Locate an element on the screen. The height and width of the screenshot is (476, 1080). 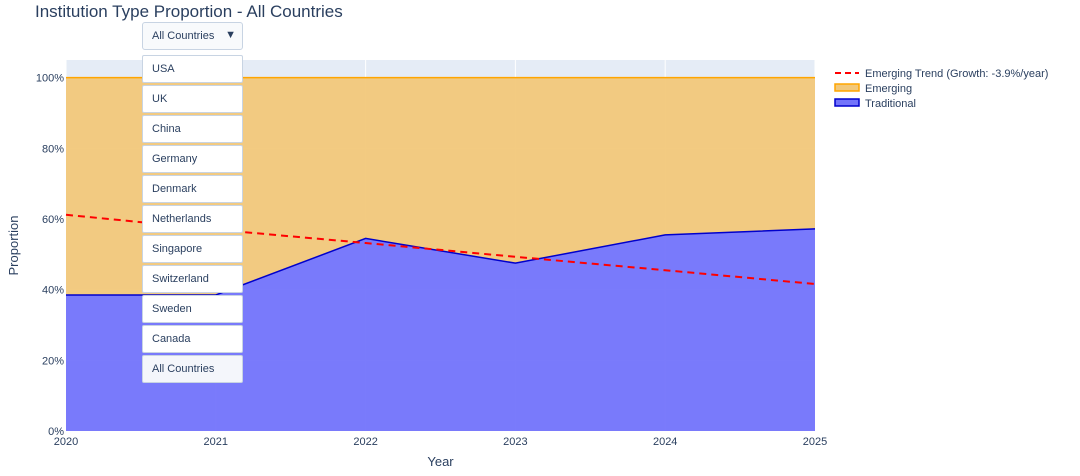
x-tick-label: 2021 is located at coordinates (216, 442).